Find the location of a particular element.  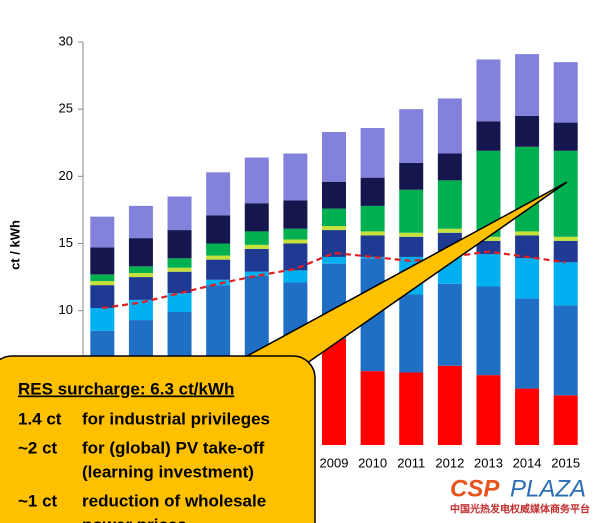

y-tick-label: 25 is located at coordinates (66, 108).